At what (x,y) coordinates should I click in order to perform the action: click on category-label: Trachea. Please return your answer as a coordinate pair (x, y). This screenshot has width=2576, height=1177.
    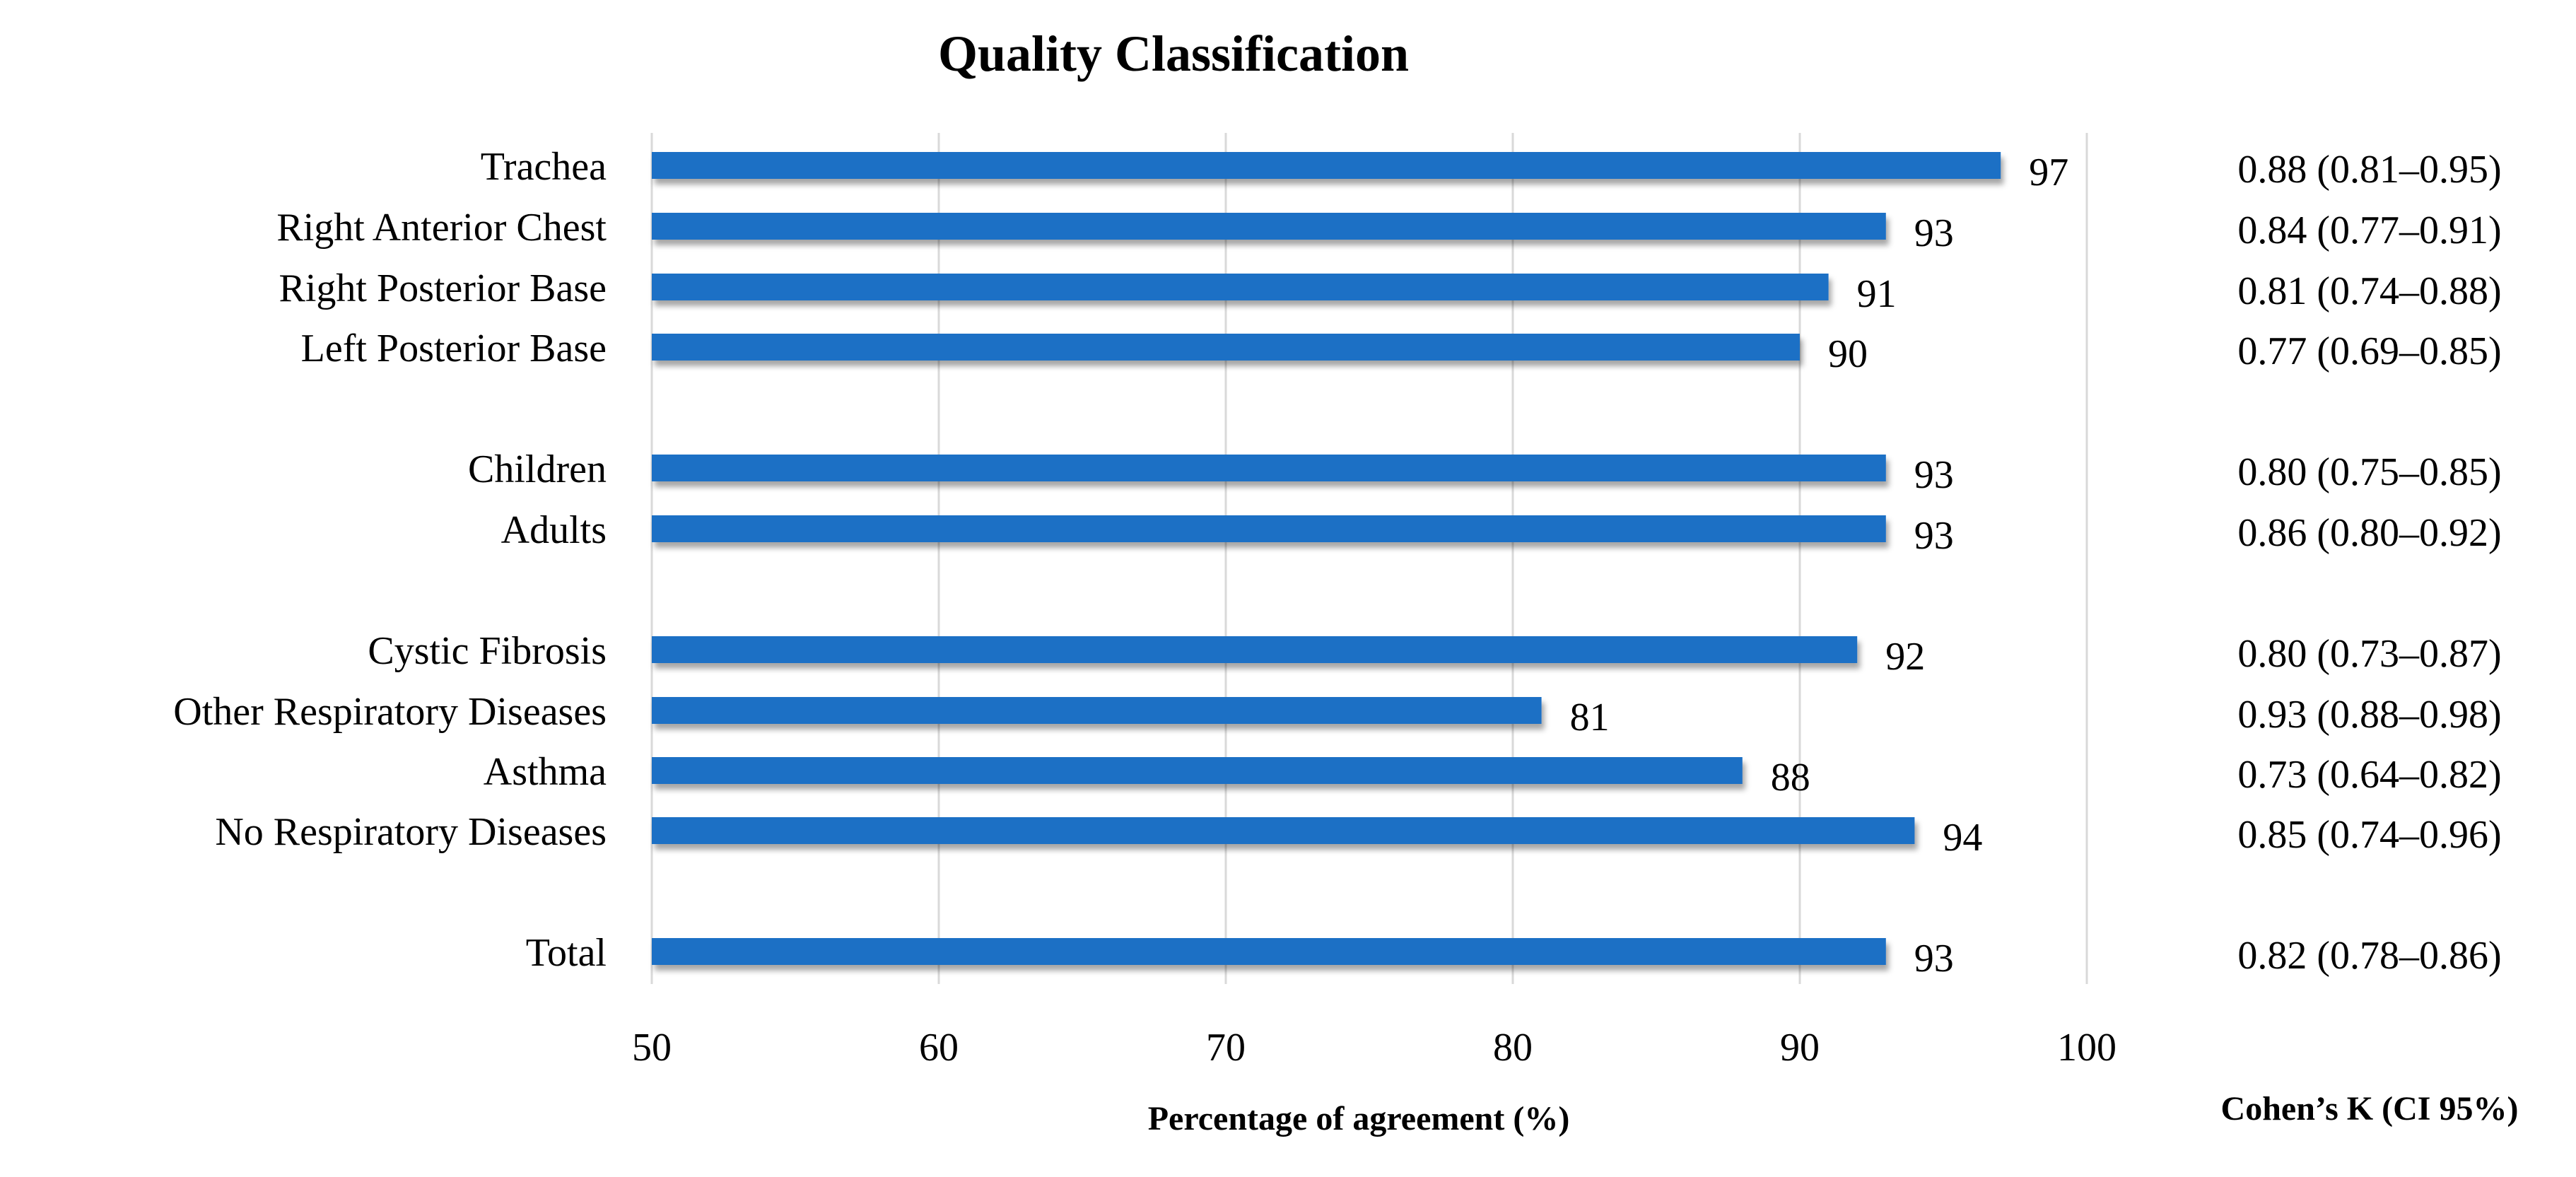
    Looking at the image, I should click on (544, 167).